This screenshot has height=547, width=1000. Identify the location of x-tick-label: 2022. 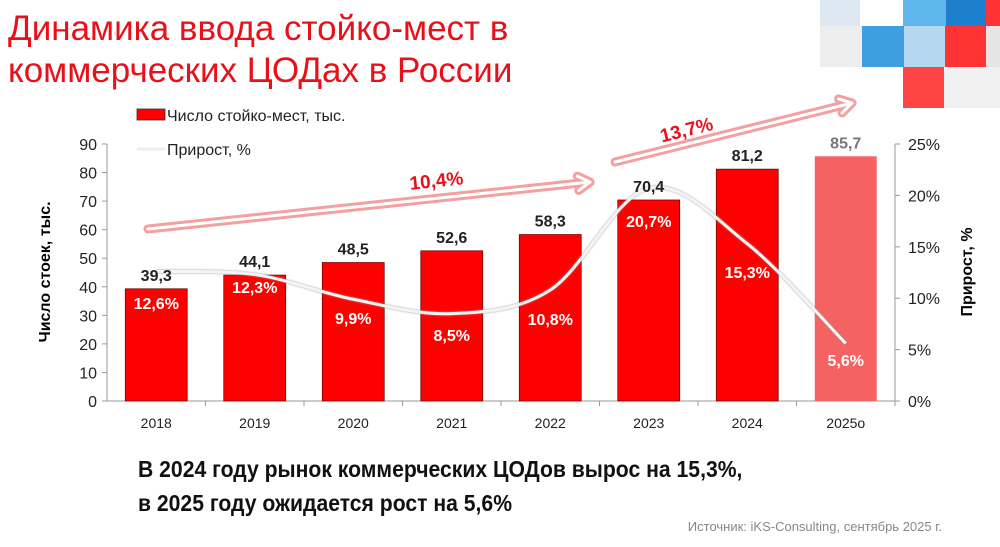
(550, 423).